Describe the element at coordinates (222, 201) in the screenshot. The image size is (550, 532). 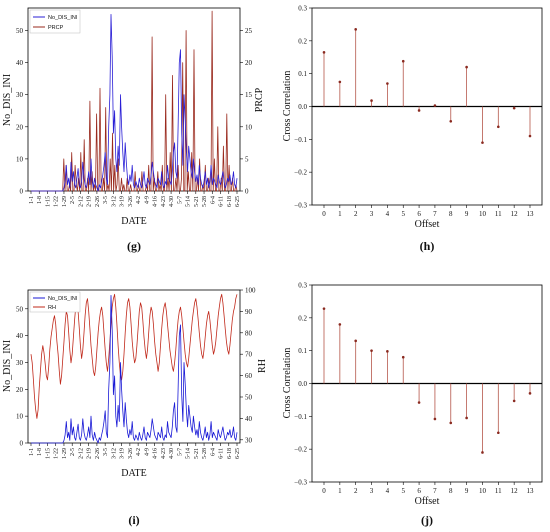
I see `x-tick-label: 6-11` at that location.